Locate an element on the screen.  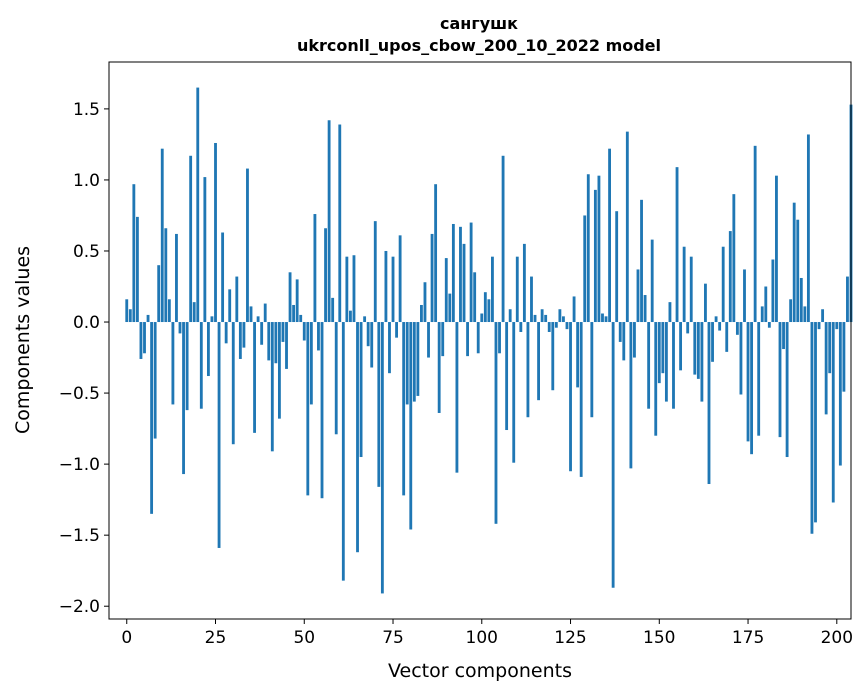
y-tick-label: −0.5 is located at coordinates (79, 394).